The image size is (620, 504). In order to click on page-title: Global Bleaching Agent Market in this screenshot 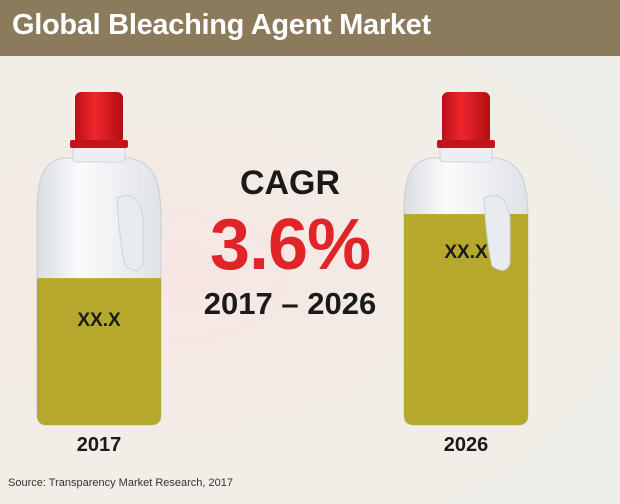, I will do `click(221, 25)`.